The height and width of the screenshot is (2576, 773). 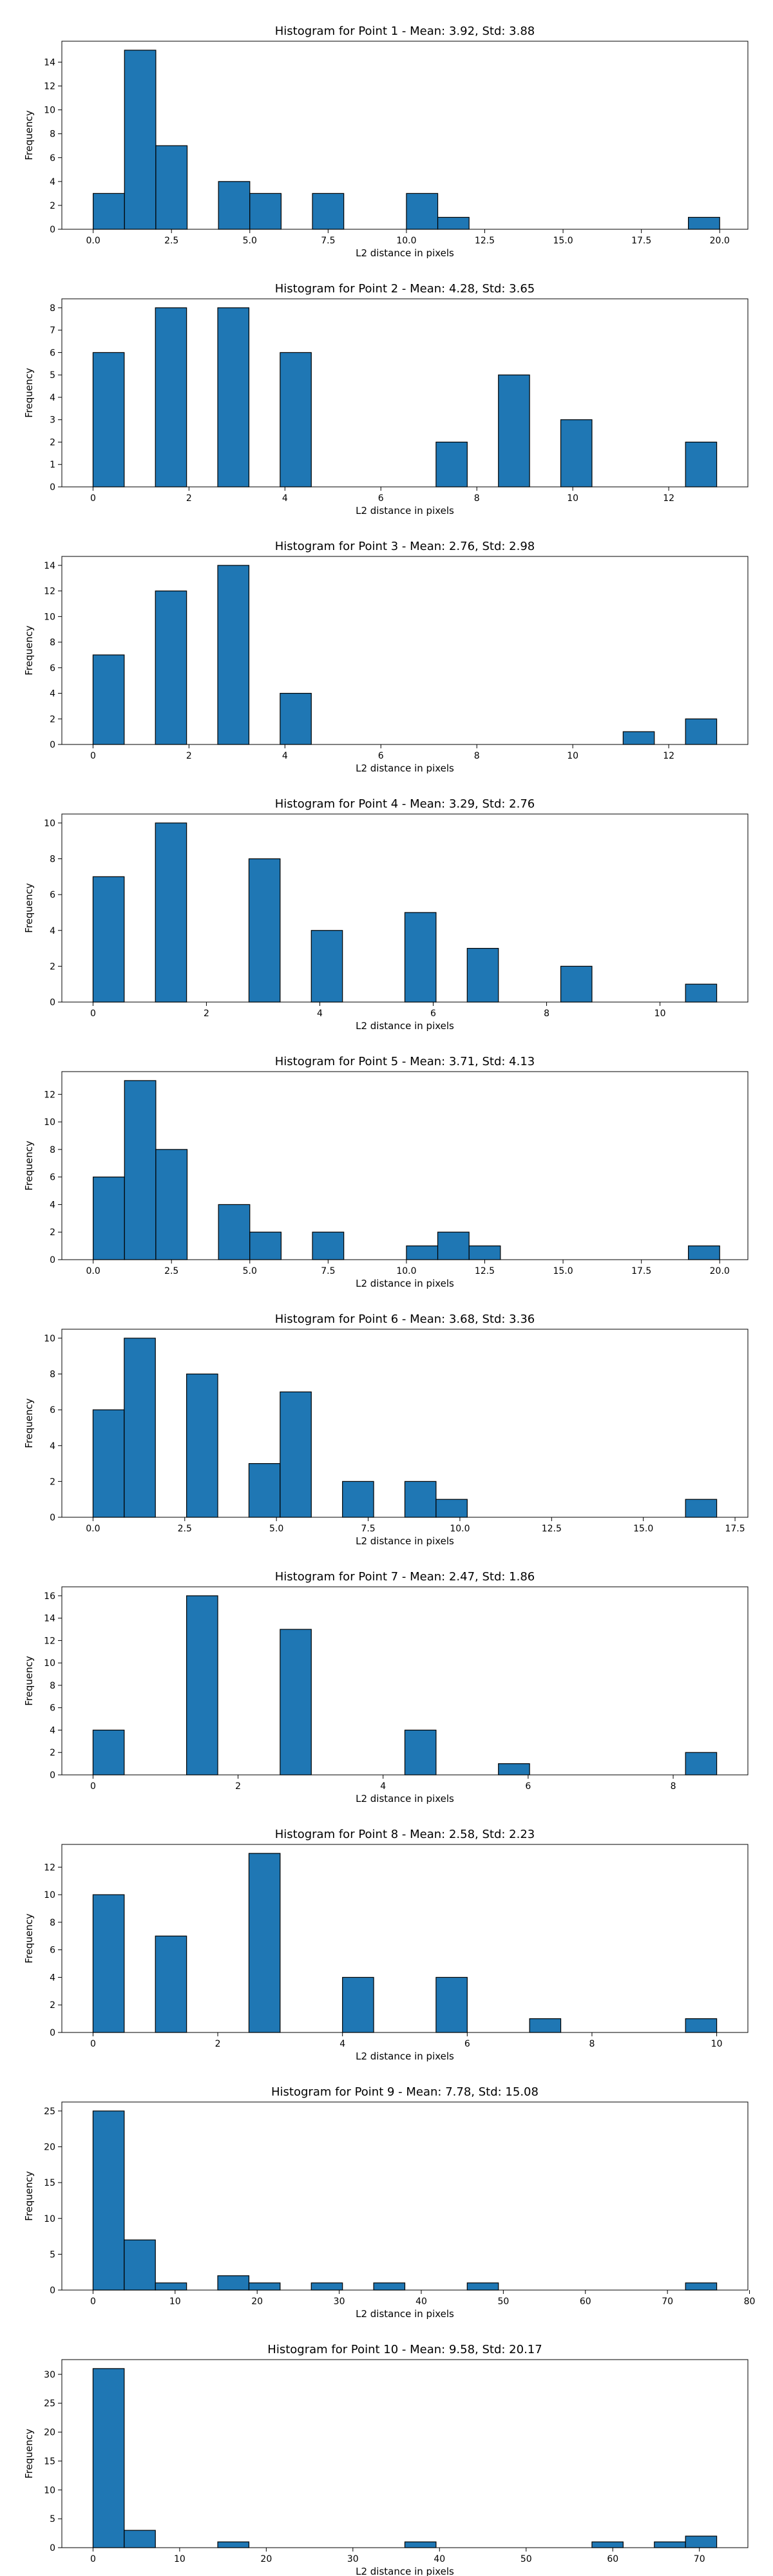 I want to click on x-tick-label: 17.5, so click(x=641, y=1271).